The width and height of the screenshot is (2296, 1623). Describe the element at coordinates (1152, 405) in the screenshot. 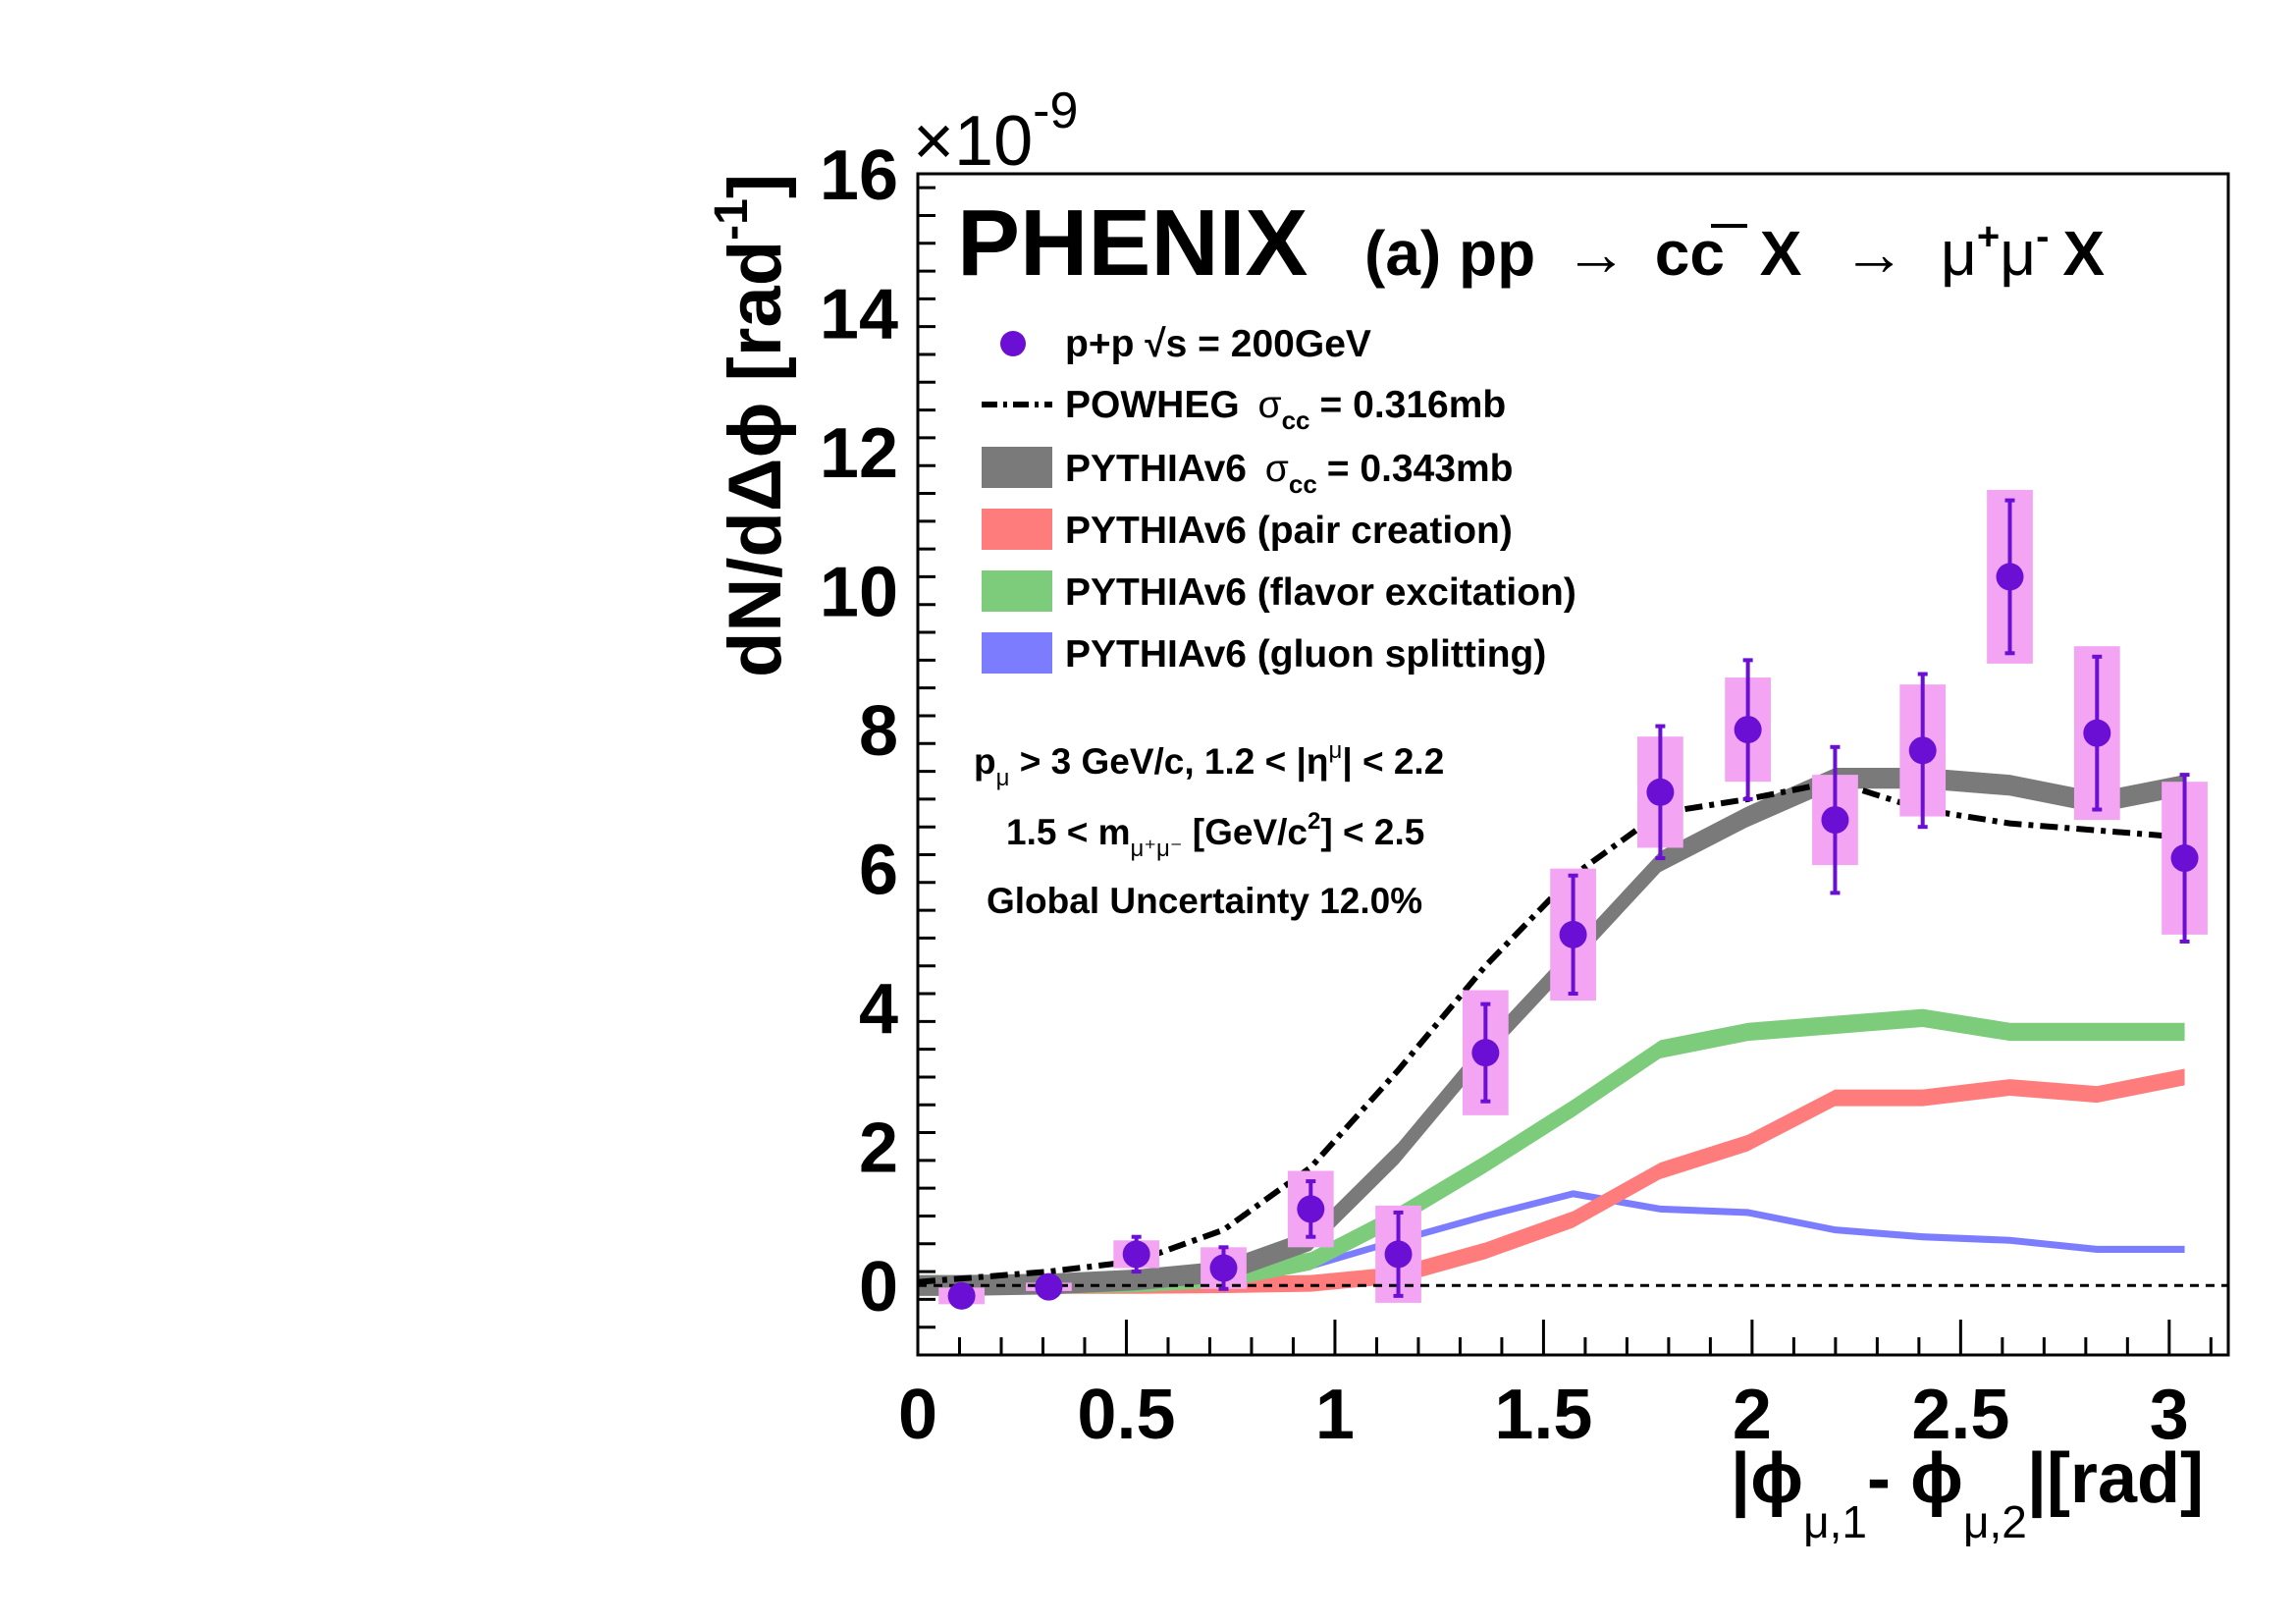

I see `legend-powheg-name: POWHEG` at that location.